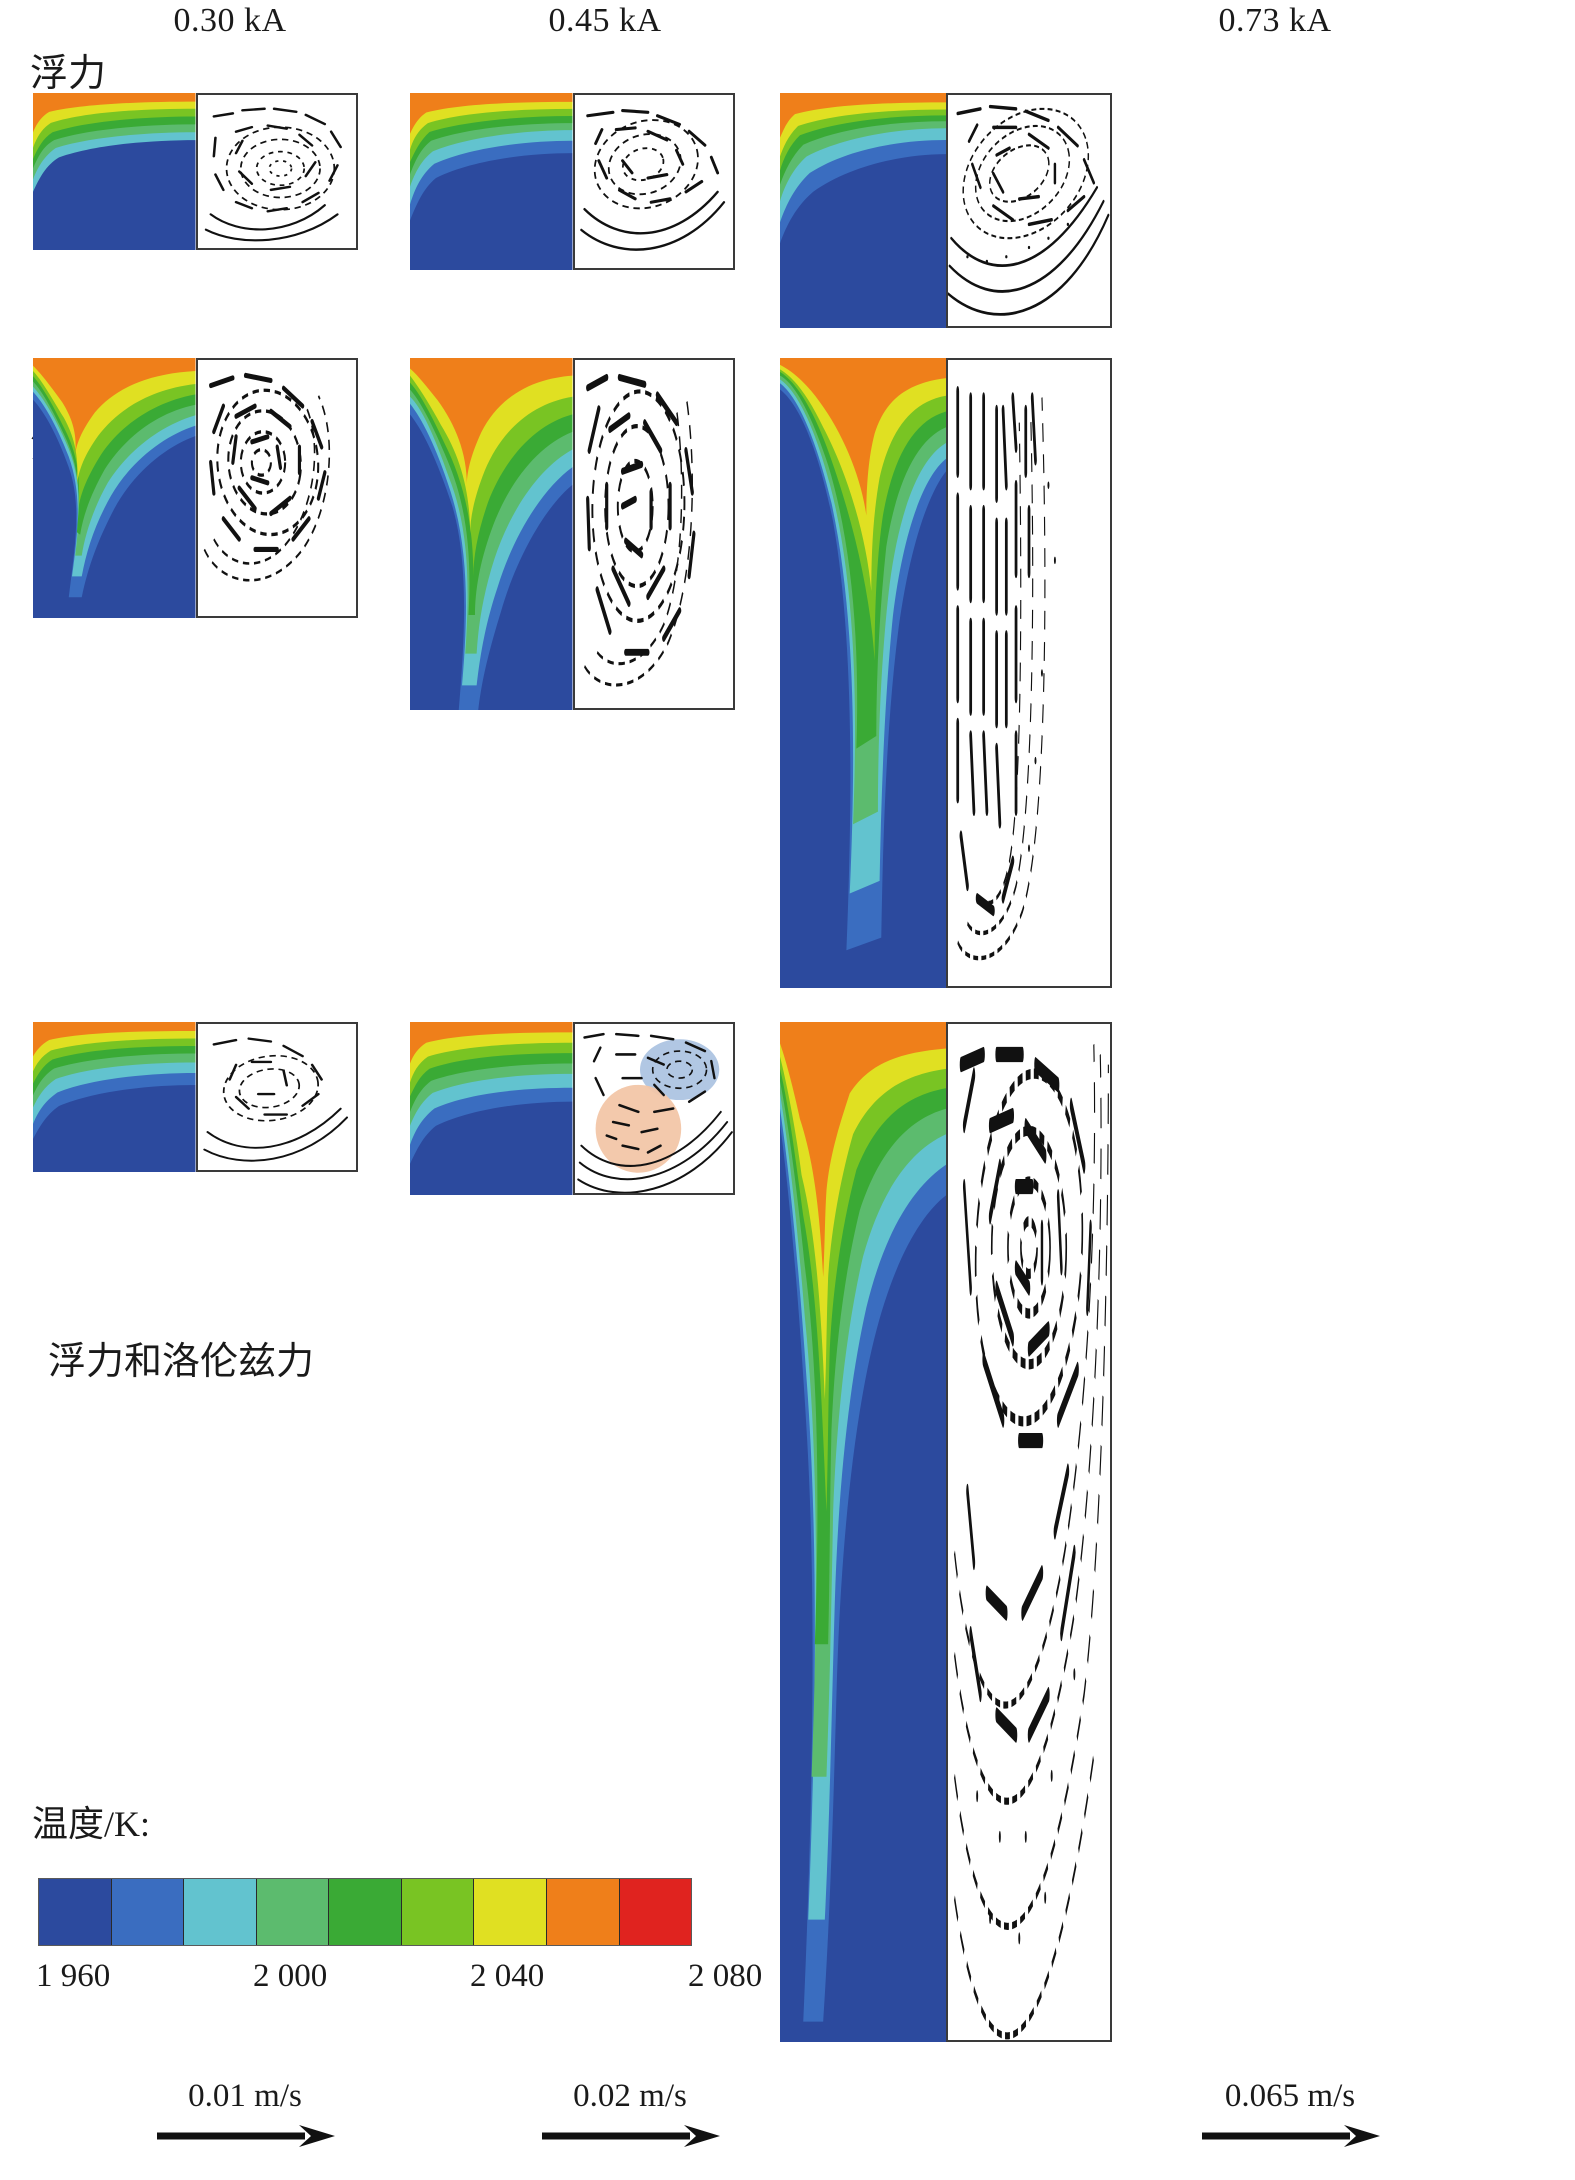 This screenshot has width=1575, height=2180. Describe the element at coordinates (181, 1362) in the screenshot. I see `row-label-both: 浮力和洛伦兹力` at that location.